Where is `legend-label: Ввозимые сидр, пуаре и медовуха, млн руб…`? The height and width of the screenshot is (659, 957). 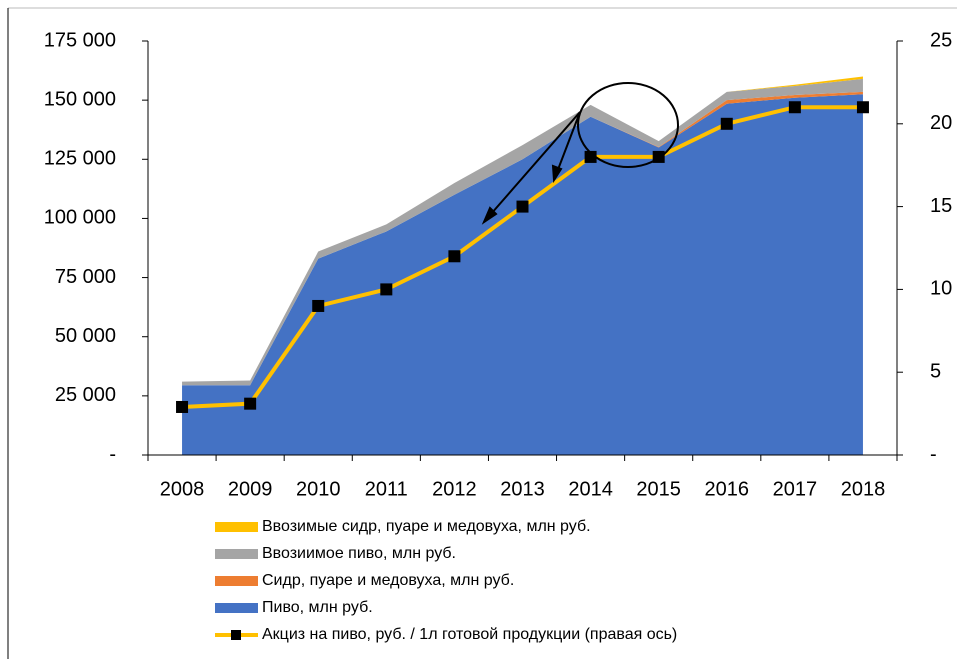
legend-label: Ввозимые сидр, пуаре и медовуха, млн руб… is located at coordinates (426, 526).